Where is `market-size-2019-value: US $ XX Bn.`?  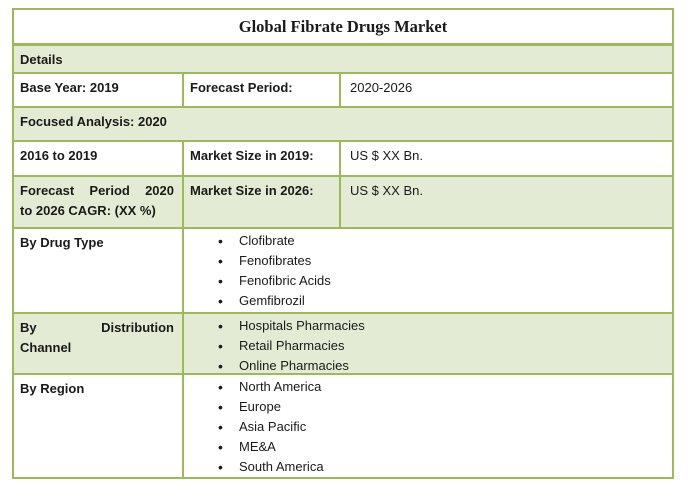 market-size-2019-value: US $ XX Bn. is located at coordinates (386, 155).